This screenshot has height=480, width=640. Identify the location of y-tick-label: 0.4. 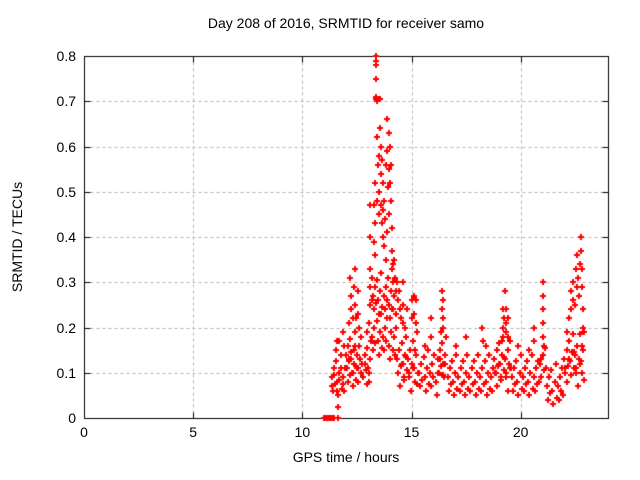
(66, 237).